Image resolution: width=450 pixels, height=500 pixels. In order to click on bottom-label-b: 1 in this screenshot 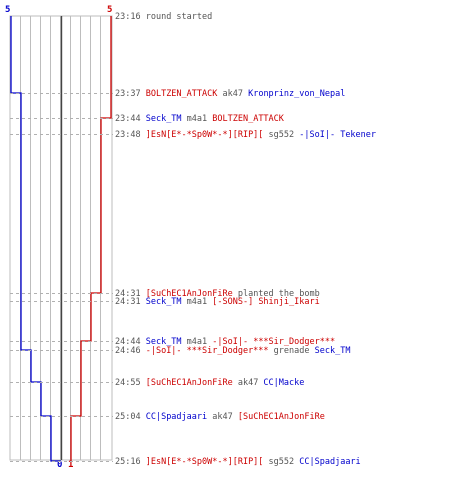, I will do `click(70, 465)`.